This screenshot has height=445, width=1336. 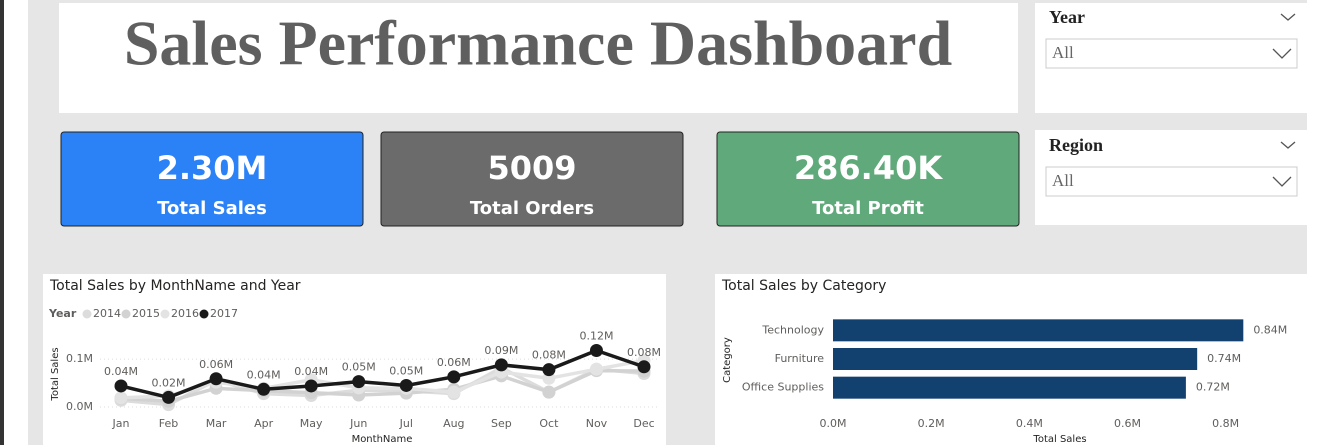 I want to click on legend-title: Year, so click(x=62, y=313).